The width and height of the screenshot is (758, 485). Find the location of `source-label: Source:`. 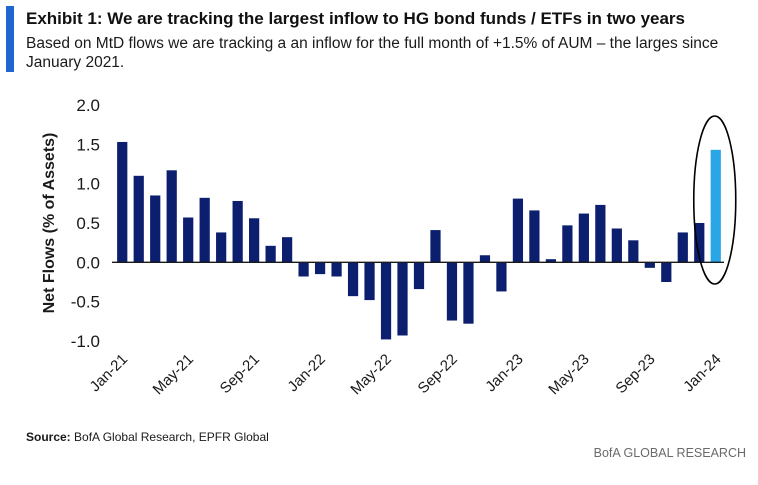

source-label: Source: is located at coordinates (48, 437).